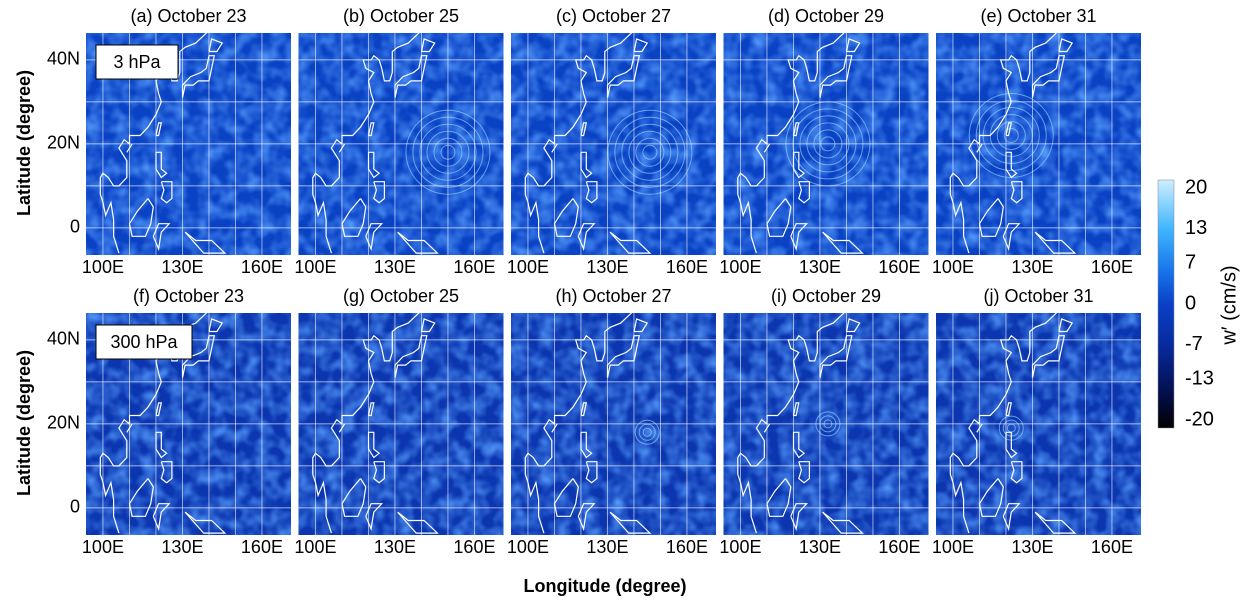 The height and width of the screenshot is (603, 1250). I want to click on map-panel: 3 hPa, so click(188, 142).